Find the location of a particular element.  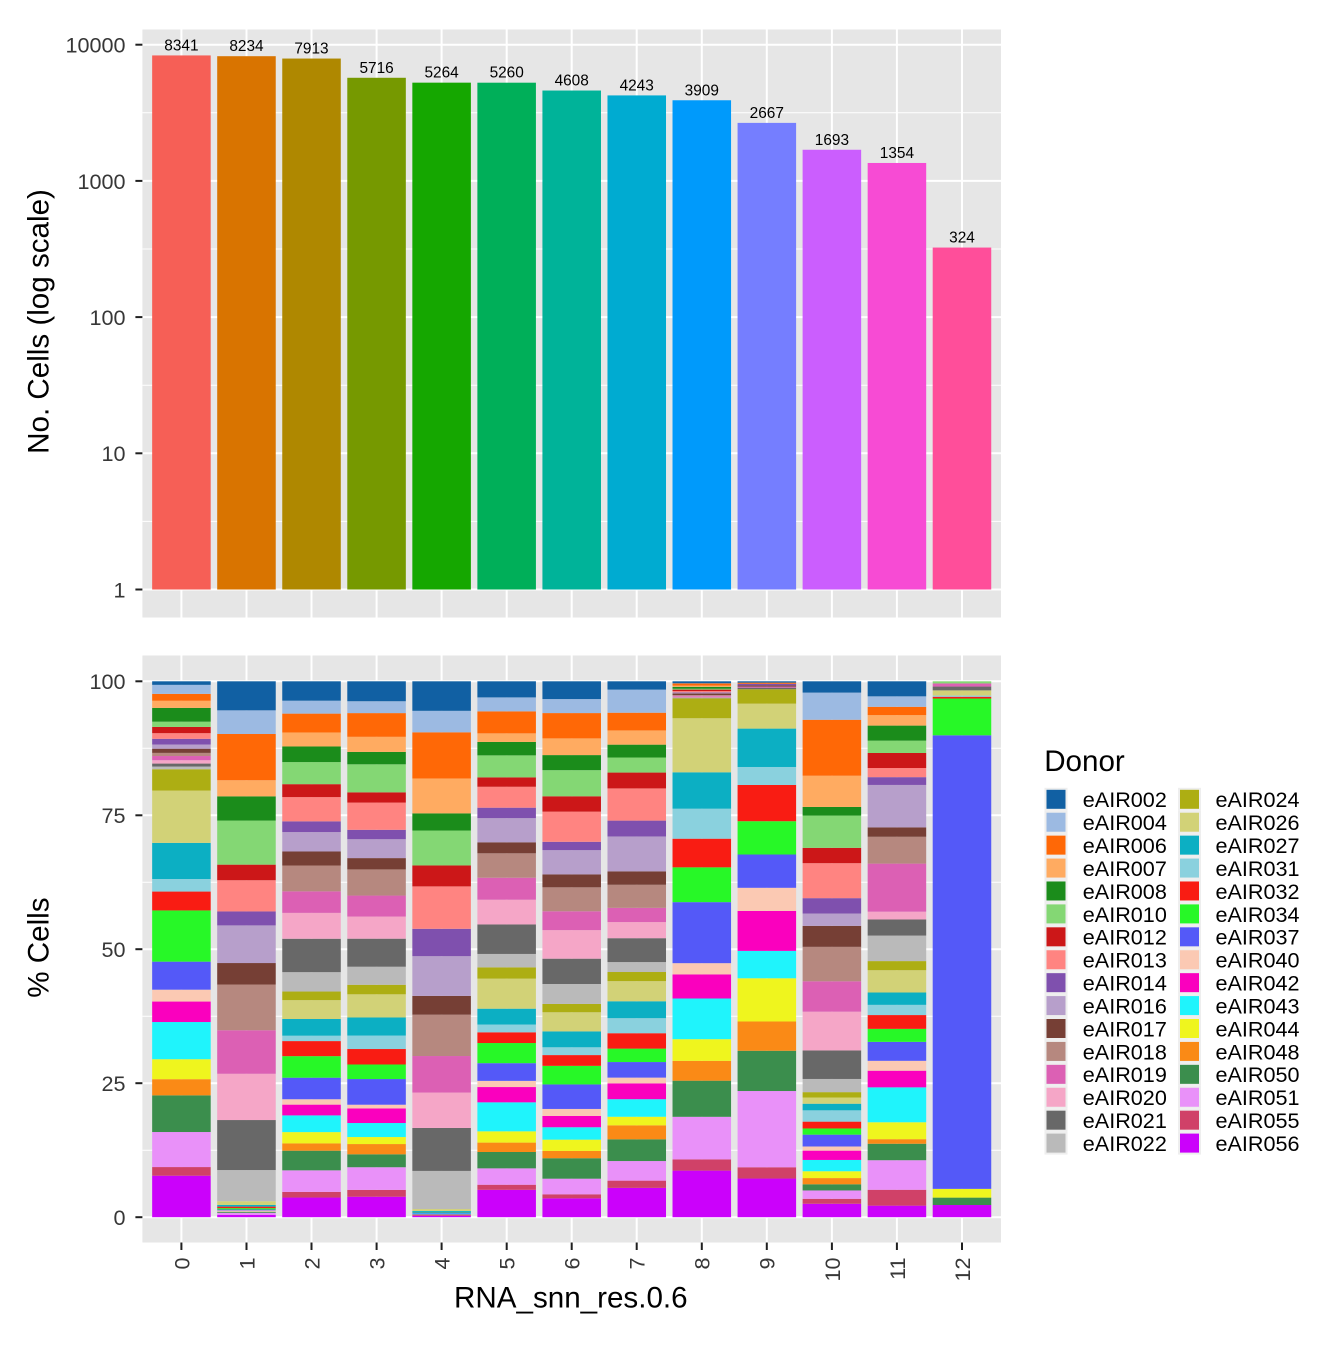

svg-text: 6 is located at coordinates (572, 1264).